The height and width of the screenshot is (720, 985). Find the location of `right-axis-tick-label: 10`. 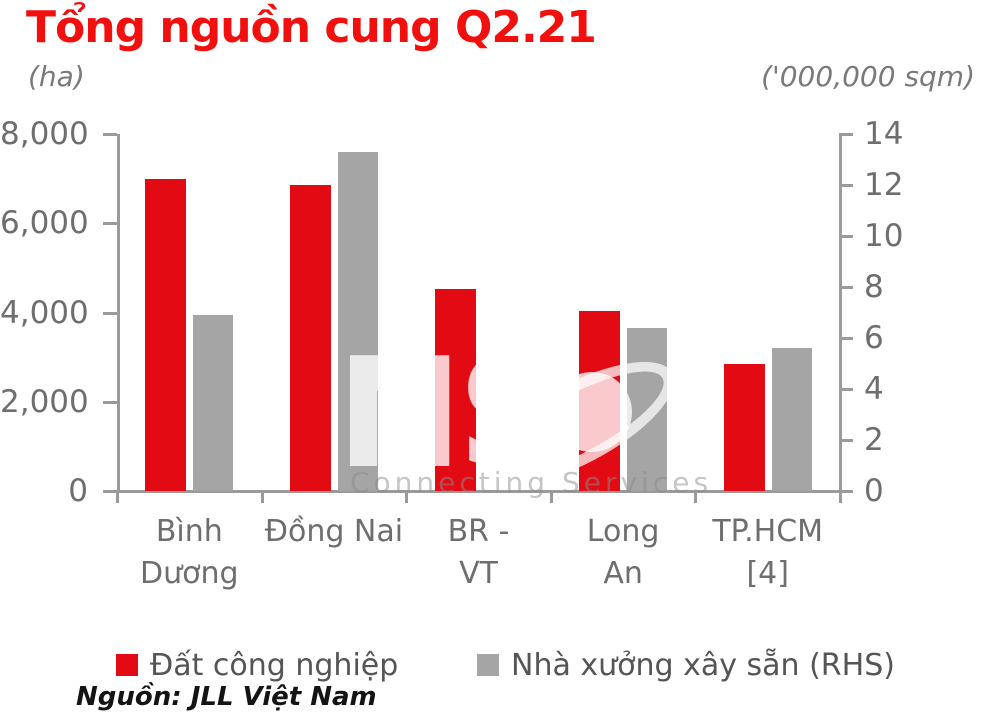

right-axis-tick-label: 10 is located at coordinates (884, 236).